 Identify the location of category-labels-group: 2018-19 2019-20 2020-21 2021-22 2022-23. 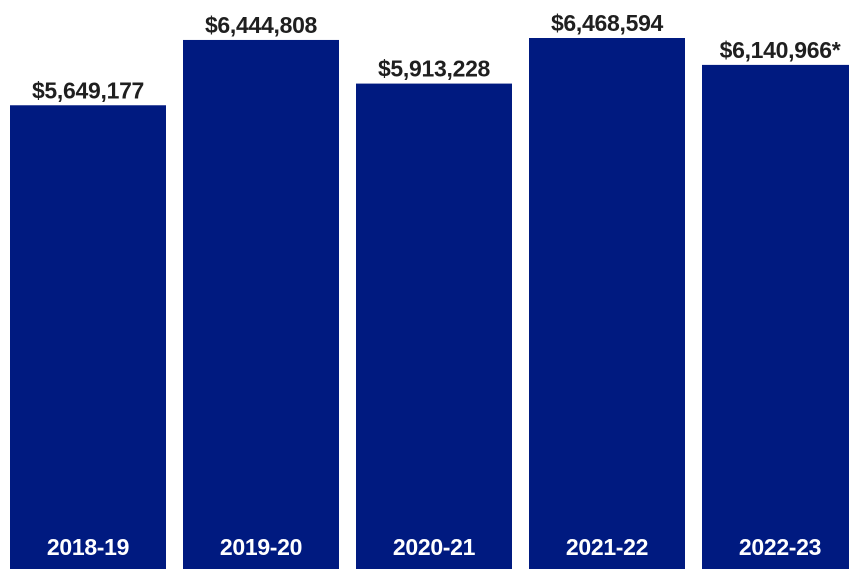
(434, 547).